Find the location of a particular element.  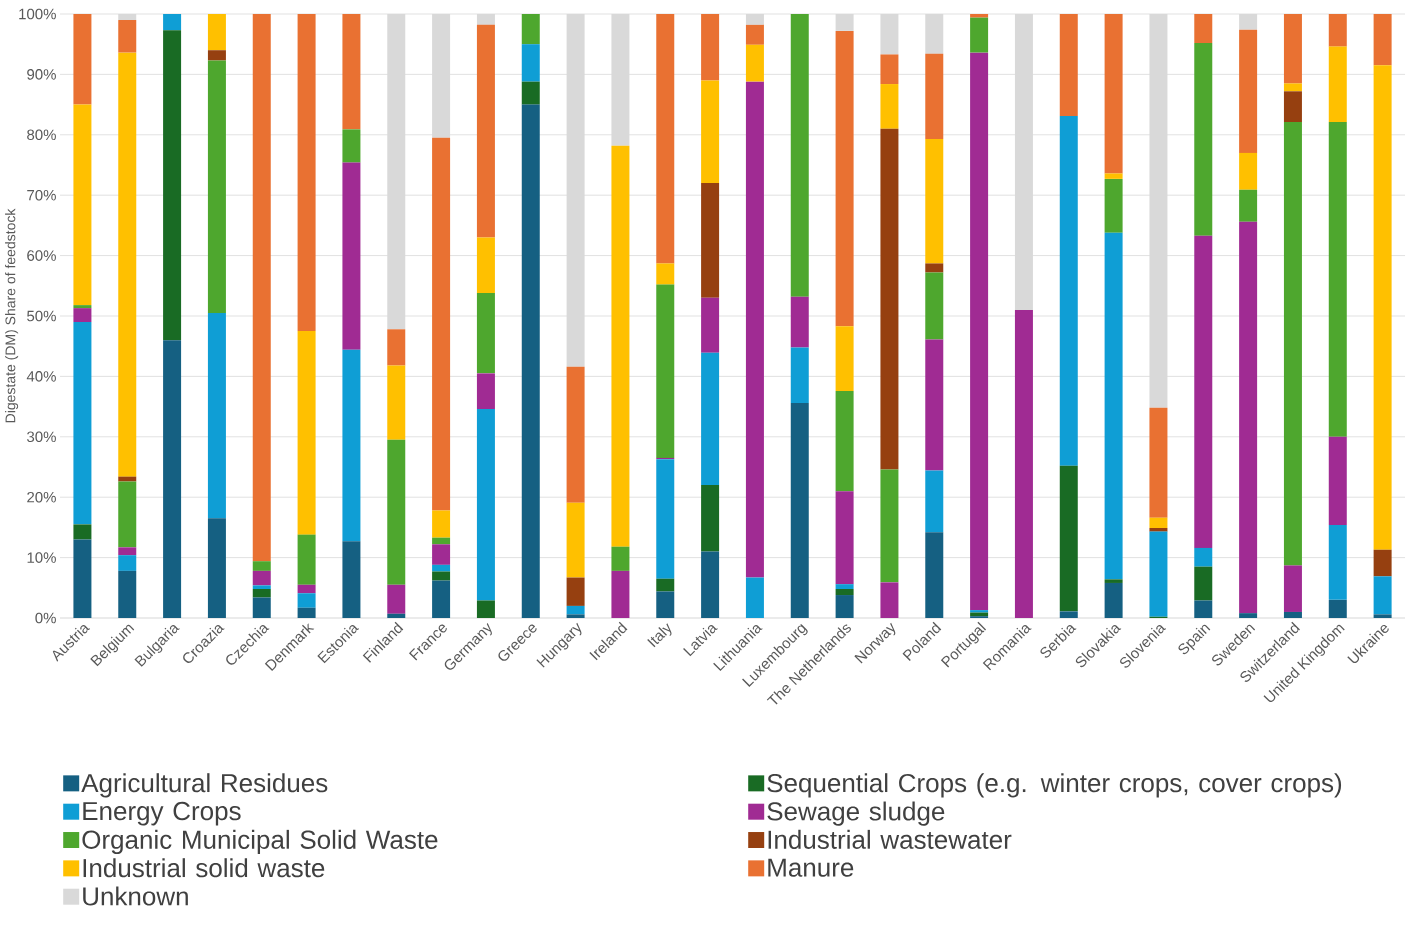

y-tick-label: 50% is located at coordinates (41, 316).